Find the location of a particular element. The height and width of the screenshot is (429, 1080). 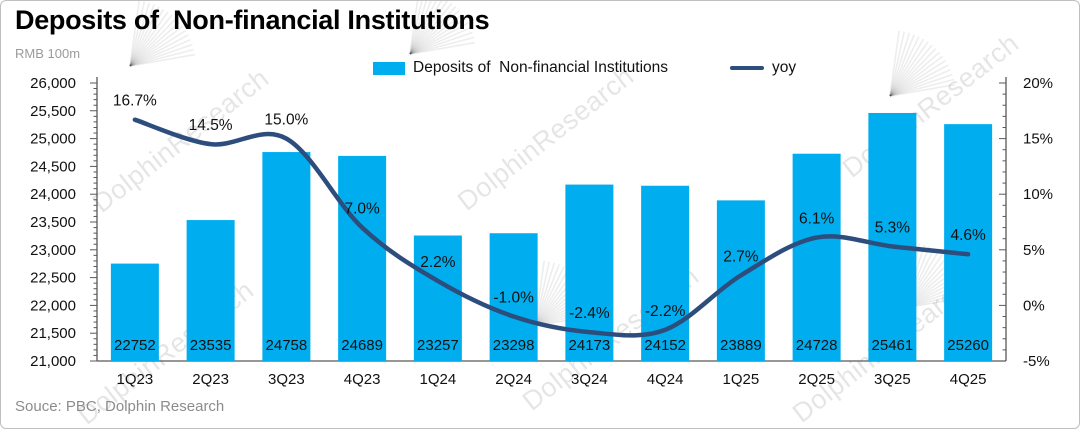

legend-line-label: yoy is located at coordinates (784, 67).